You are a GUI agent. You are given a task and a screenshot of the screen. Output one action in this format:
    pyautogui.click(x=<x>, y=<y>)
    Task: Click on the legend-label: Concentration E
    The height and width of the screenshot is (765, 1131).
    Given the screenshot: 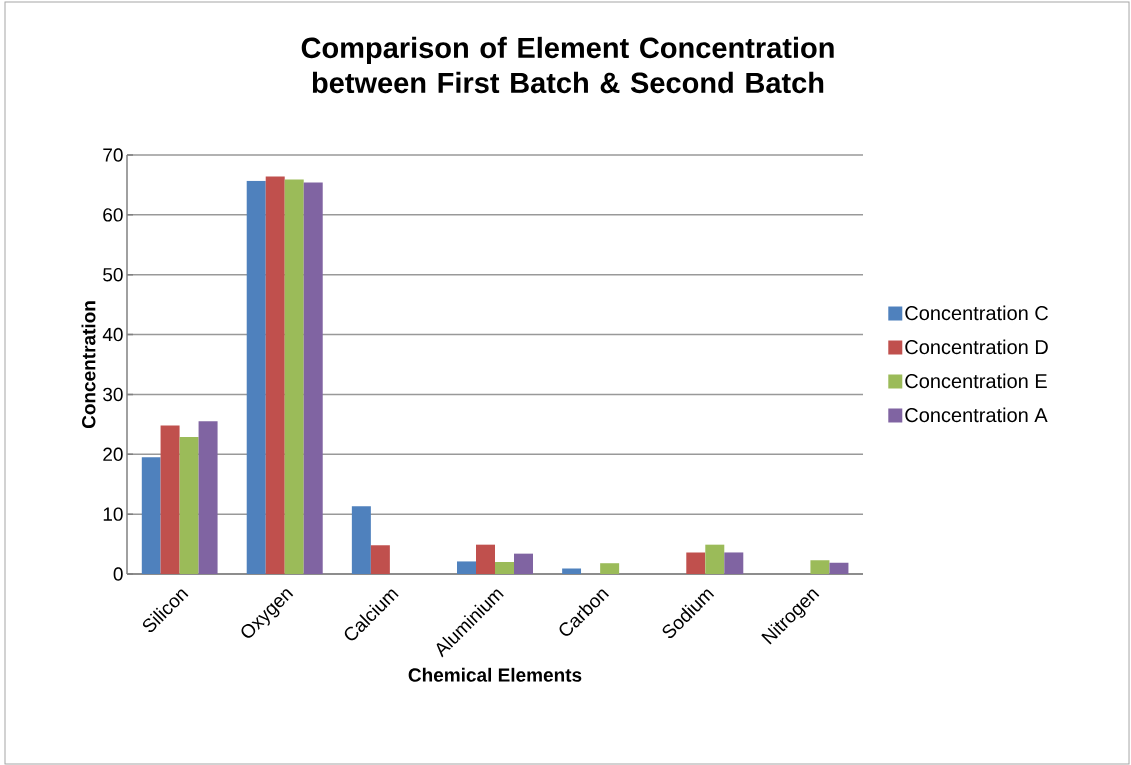 What is the action you would take?
    pyautogui.click(x=976, y=381)
    